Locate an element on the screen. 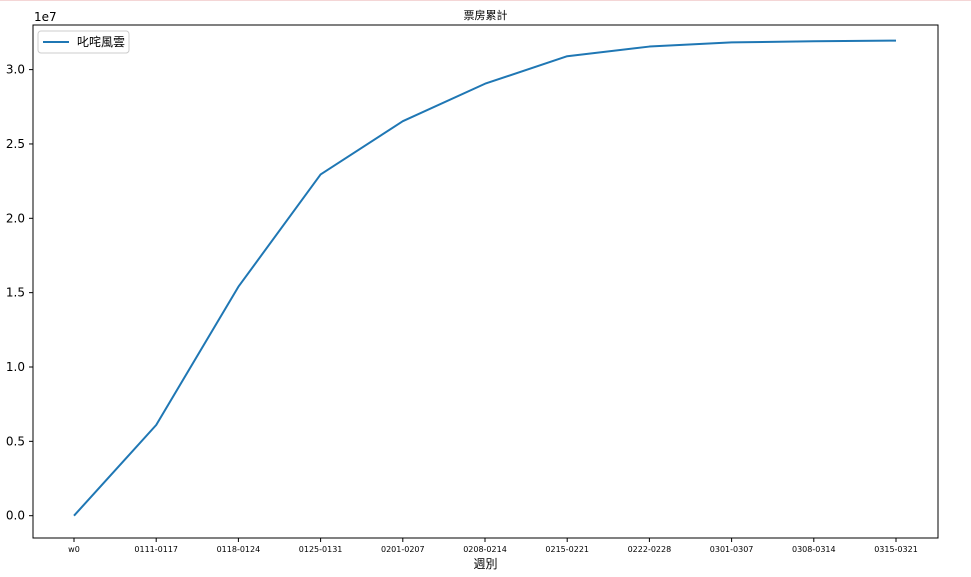 This screenshot has height=577, width=971. x-tick-label: 0222-0228 is located at coordinates (650, 549).